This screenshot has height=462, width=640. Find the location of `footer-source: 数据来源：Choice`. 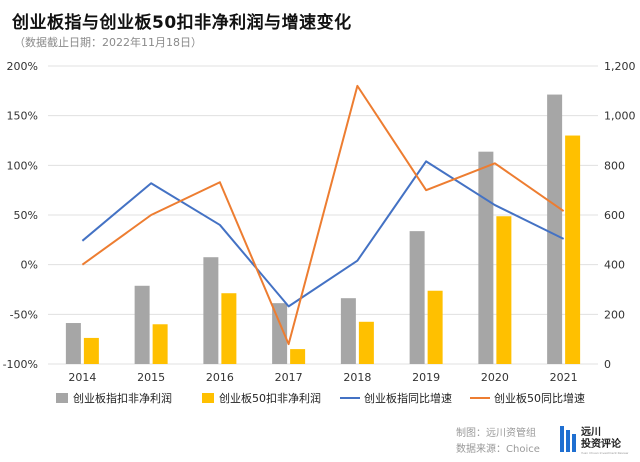

footer-source: 数据来源：Choice is located at coordinates (498, 449).